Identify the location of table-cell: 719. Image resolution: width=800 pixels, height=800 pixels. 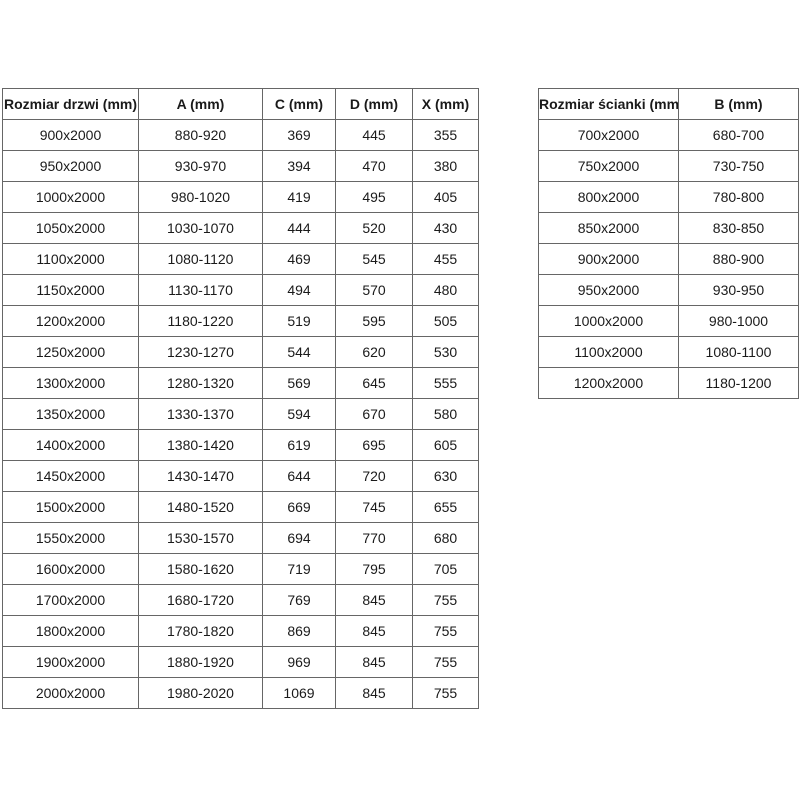
(299, 569).